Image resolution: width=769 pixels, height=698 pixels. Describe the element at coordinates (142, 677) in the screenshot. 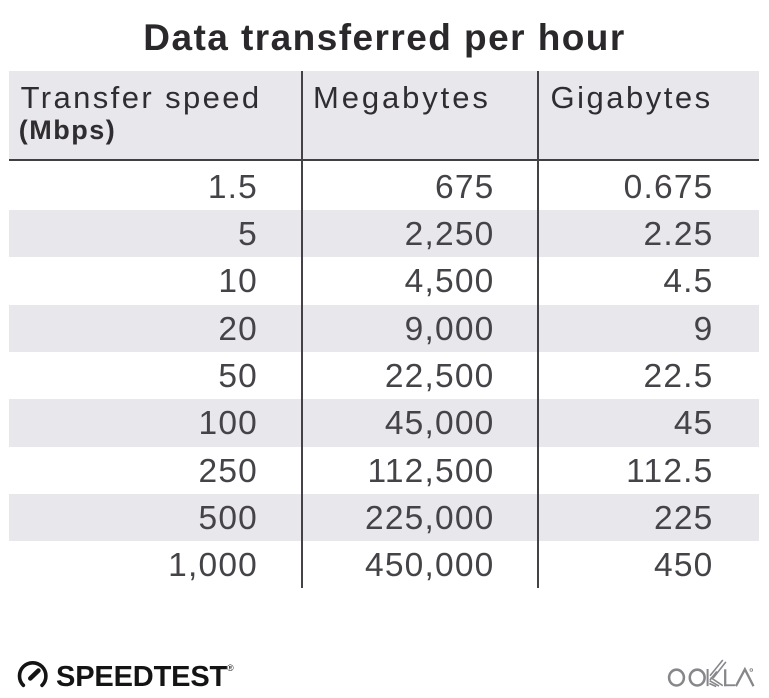

I see `svg-text: SPEEDTEST` at that location.